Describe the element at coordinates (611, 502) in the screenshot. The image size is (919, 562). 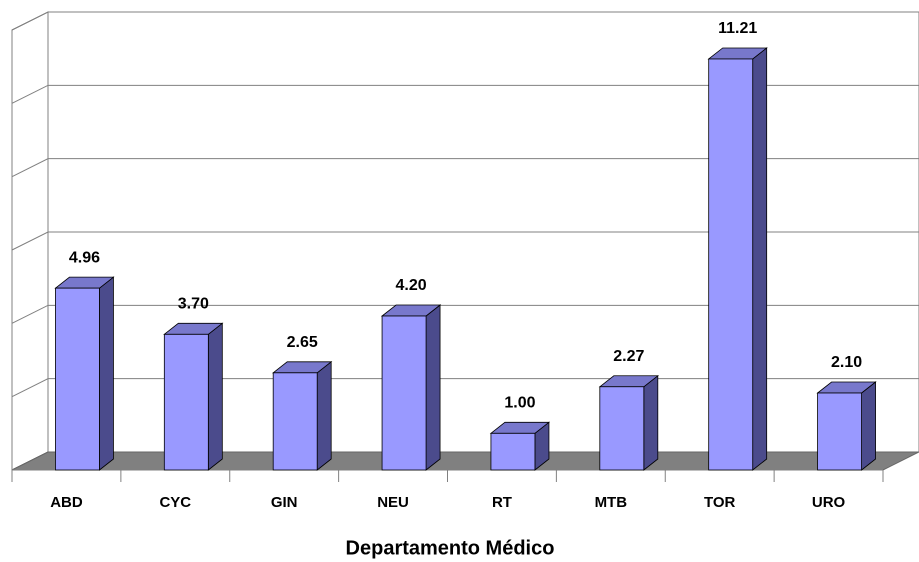
I see `x-tick-label: MTB` at that location.